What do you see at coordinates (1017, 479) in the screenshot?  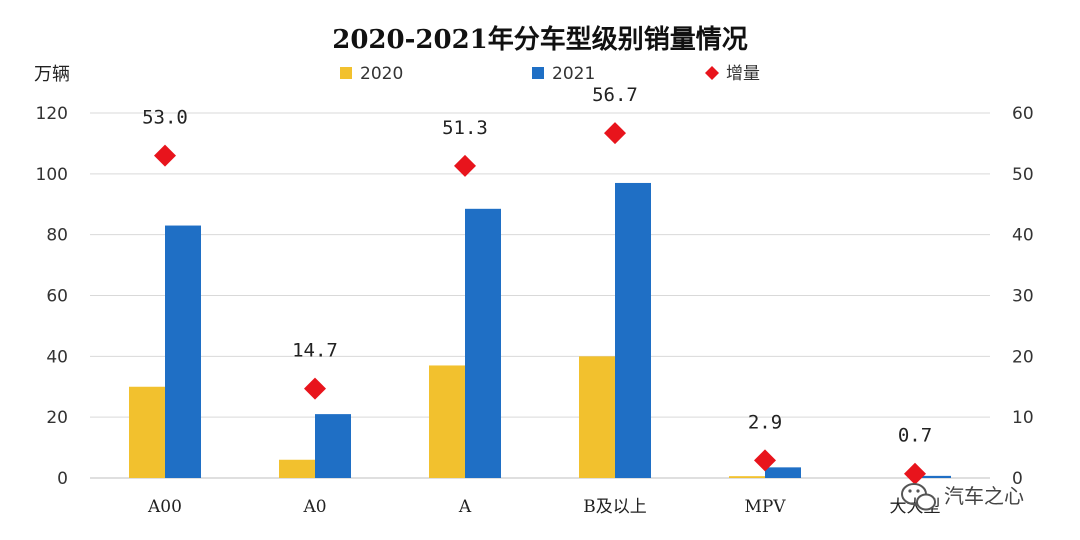 I see `y-right-tick-label: 0` at bounding box center [1017, 479].